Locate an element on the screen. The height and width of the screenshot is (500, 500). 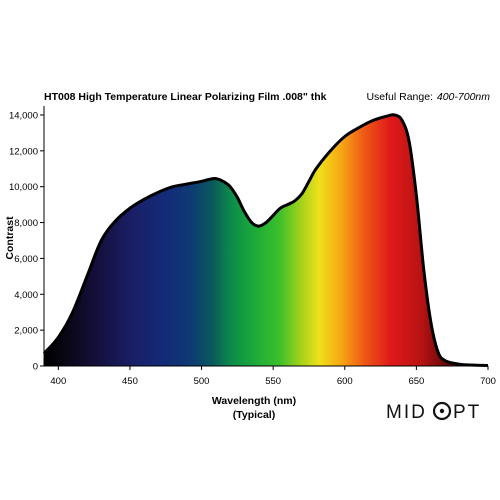
midopt-logo: MID PT is located at coordinates (433, 412).